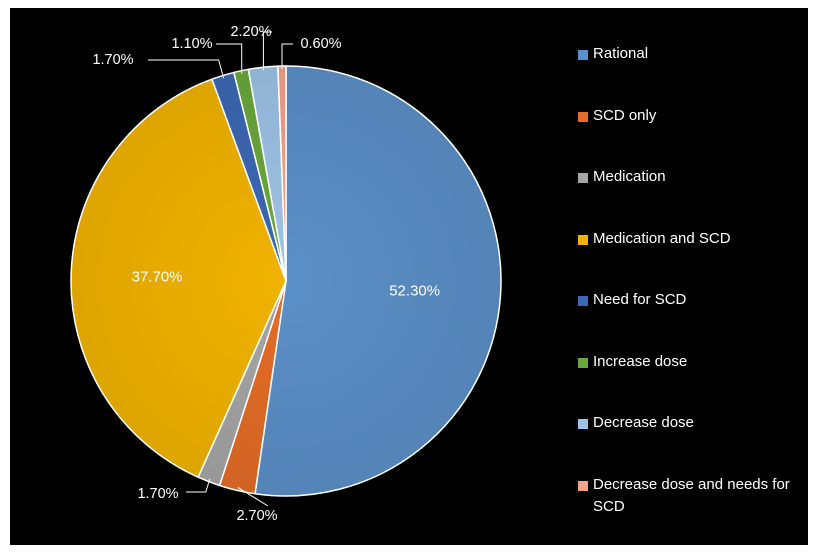 This screenshot has width=820, height=552. Describe the element at coordinates (662, 238) in the screenshot. I see `legend-label-medication-and-scd: Medication and SCD` at that location.